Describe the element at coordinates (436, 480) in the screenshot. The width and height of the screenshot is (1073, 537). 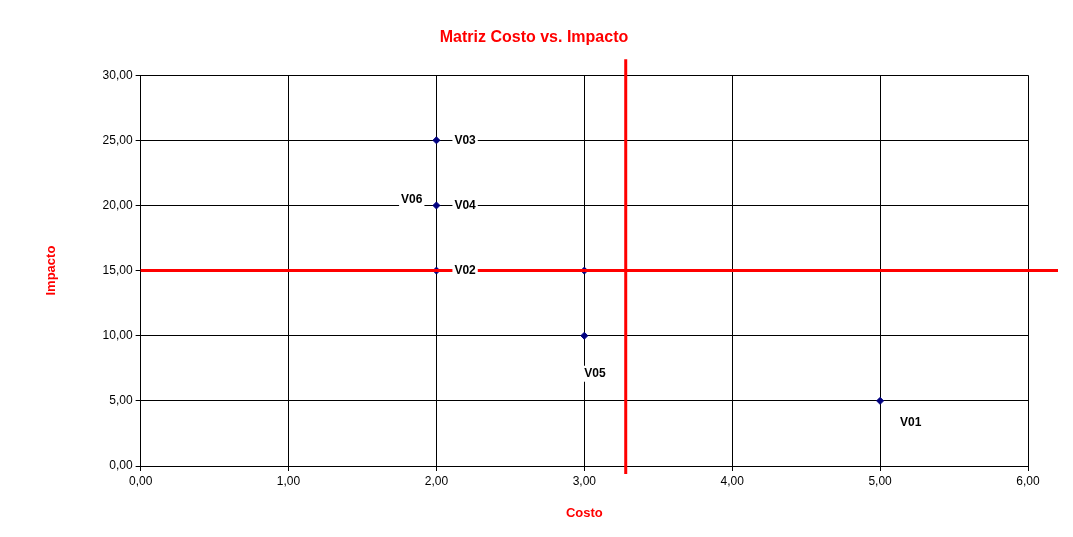
I see `x-tick-label: 2,00` at that location.